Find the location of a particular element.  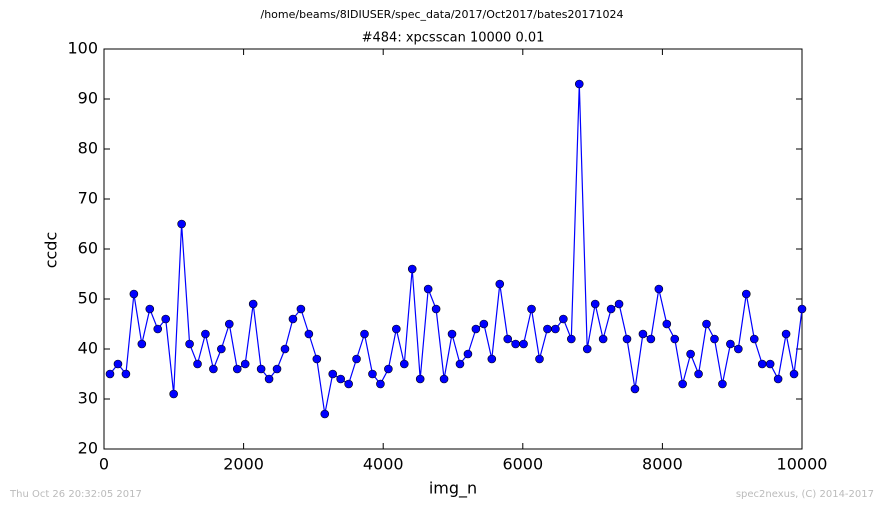

chart-title: #484: xpcsscan 10000 0.01 is located at coordinates (453, 38).